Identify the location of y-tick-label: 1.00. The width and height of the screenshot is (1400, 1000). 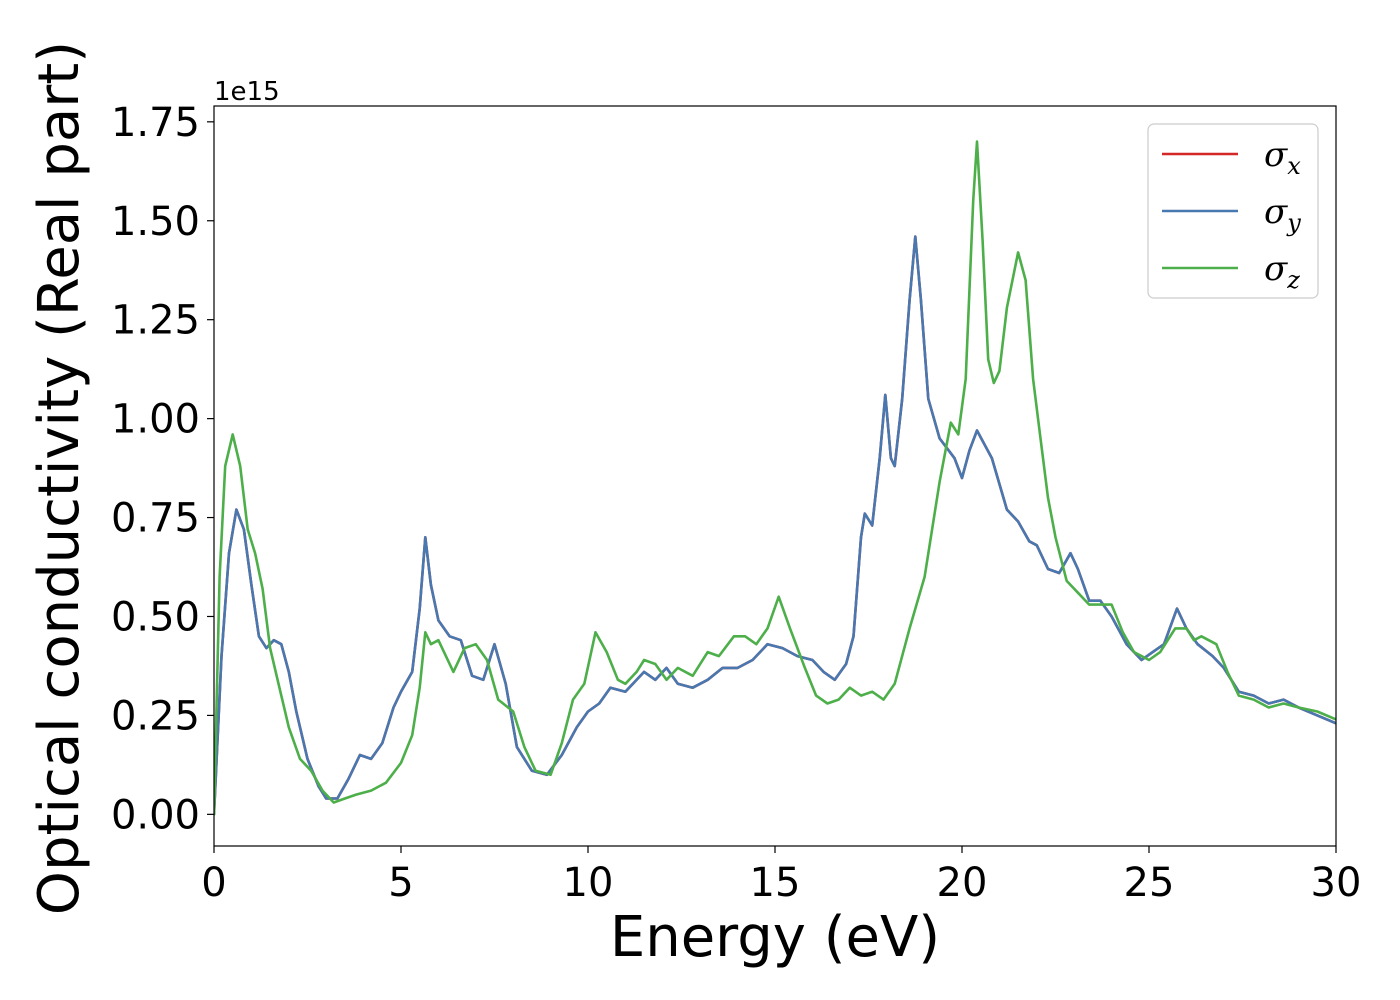
(155, 420).